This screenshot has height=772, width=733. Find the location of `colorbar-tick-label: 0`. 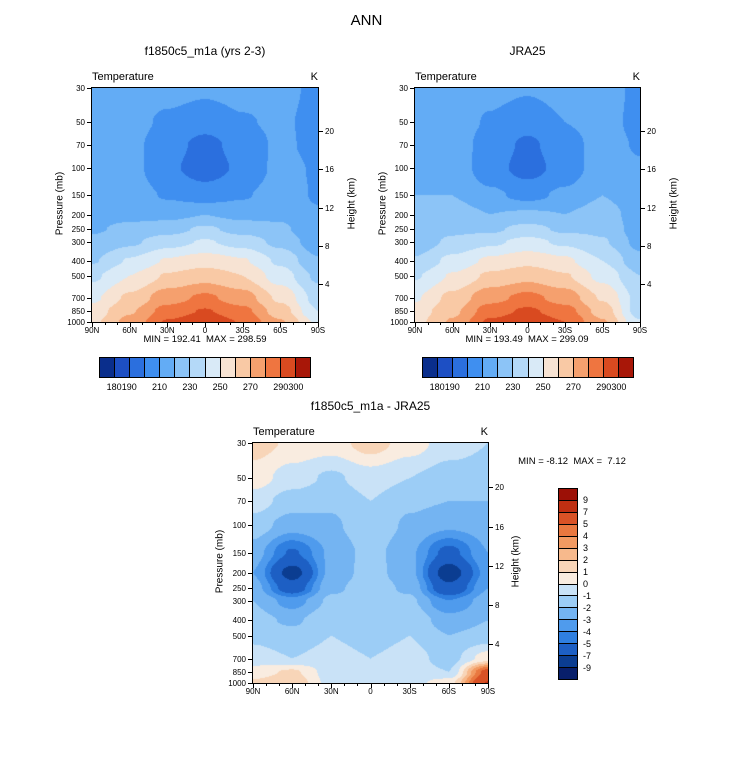

colorbar-tick-label: 0 is located at coordinates (586, 584).